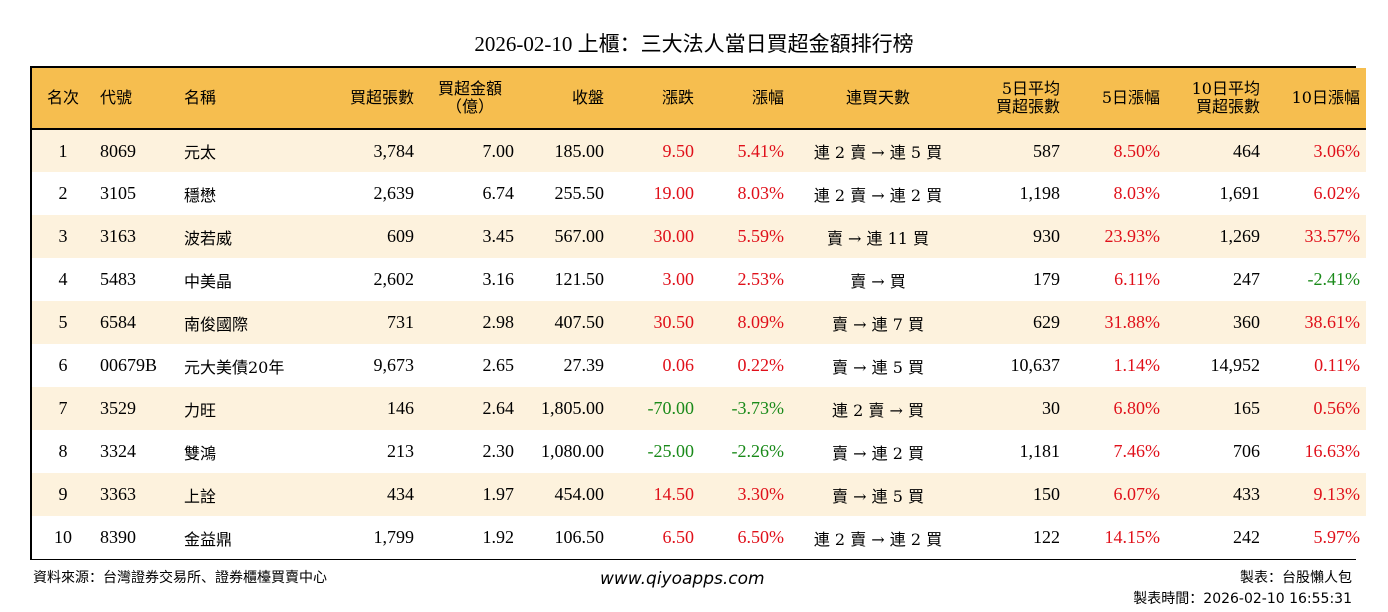 The width and height of the screenshot is (1388, 612). Describe the element at coordinates (1246, 322) in the screenshot. I see `cell-avg10: 360` at that location.